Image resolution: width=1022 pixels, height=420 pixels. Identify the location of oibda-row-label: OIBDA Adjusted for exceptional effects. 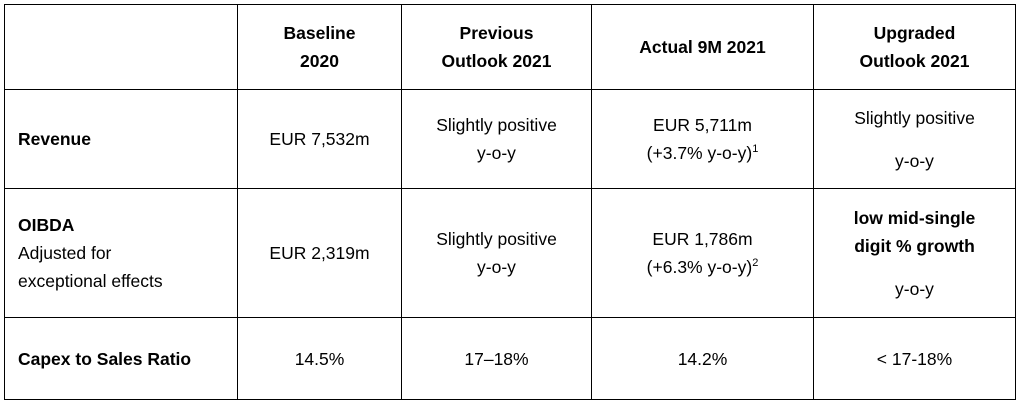
(121, 253).